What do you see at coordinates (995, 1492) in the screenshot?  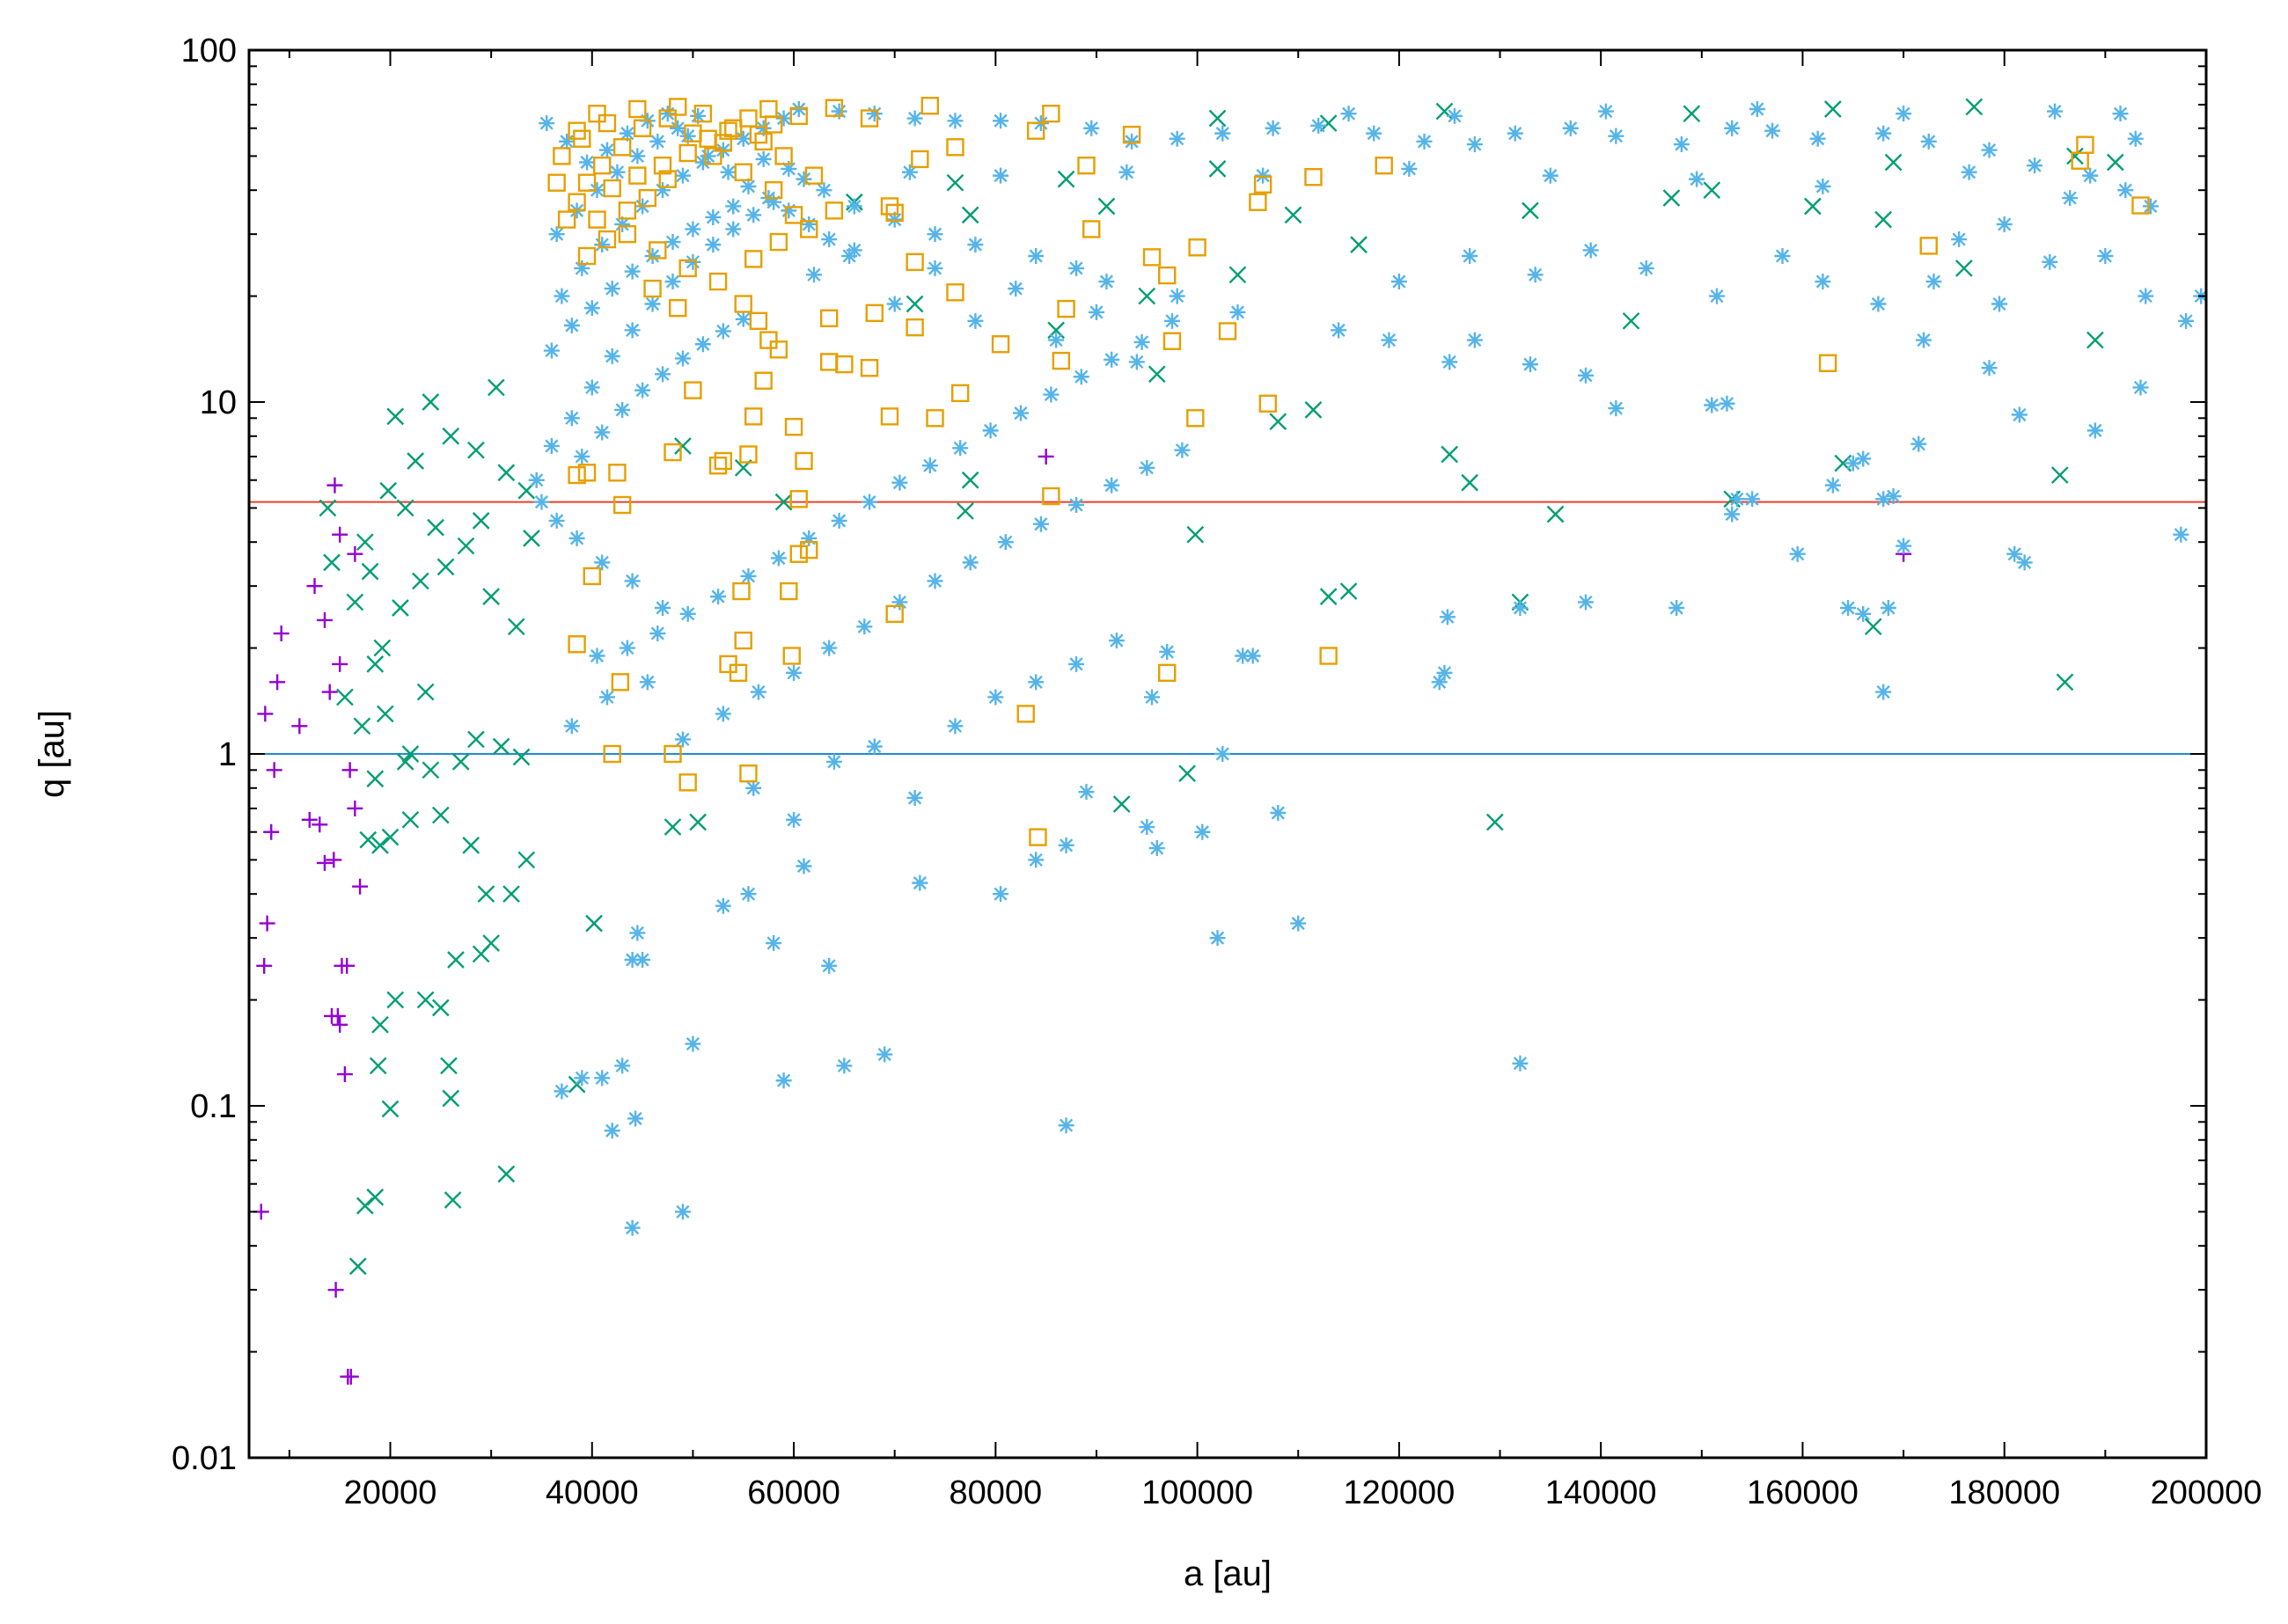 I see `x-tick-label: 80000` at bounding box center [995, 1492].